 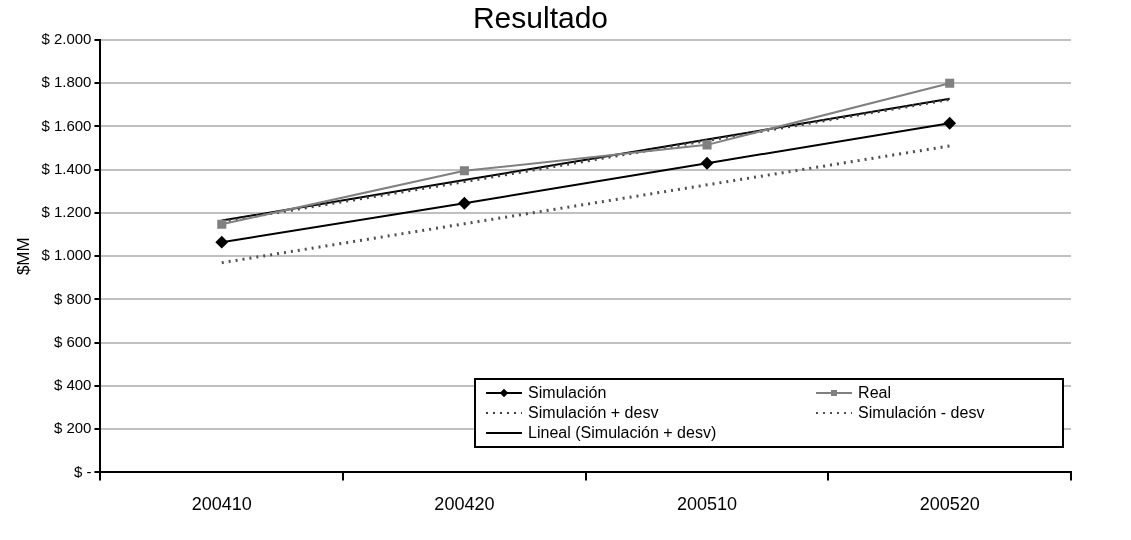 What do you see at coordinates (23, 256) in the screenshot?
I see `y-axis-title: $MM` at bounding box center [23, 256].